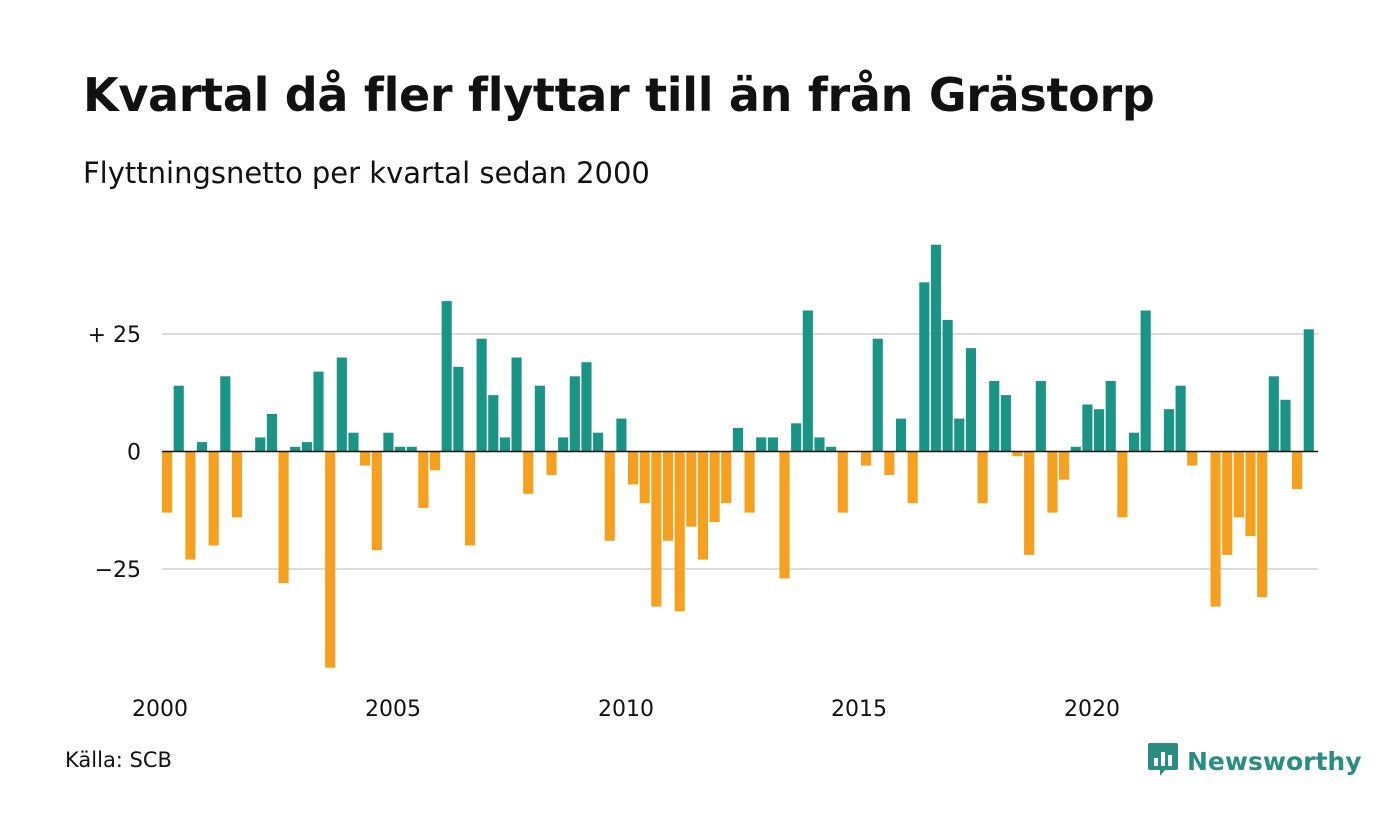 The height and width of the screenshot is (840, 1400). Describe the element at coordinates (118, 760) in the screenshot. I see `source-label: Källa: SCB` at that location.